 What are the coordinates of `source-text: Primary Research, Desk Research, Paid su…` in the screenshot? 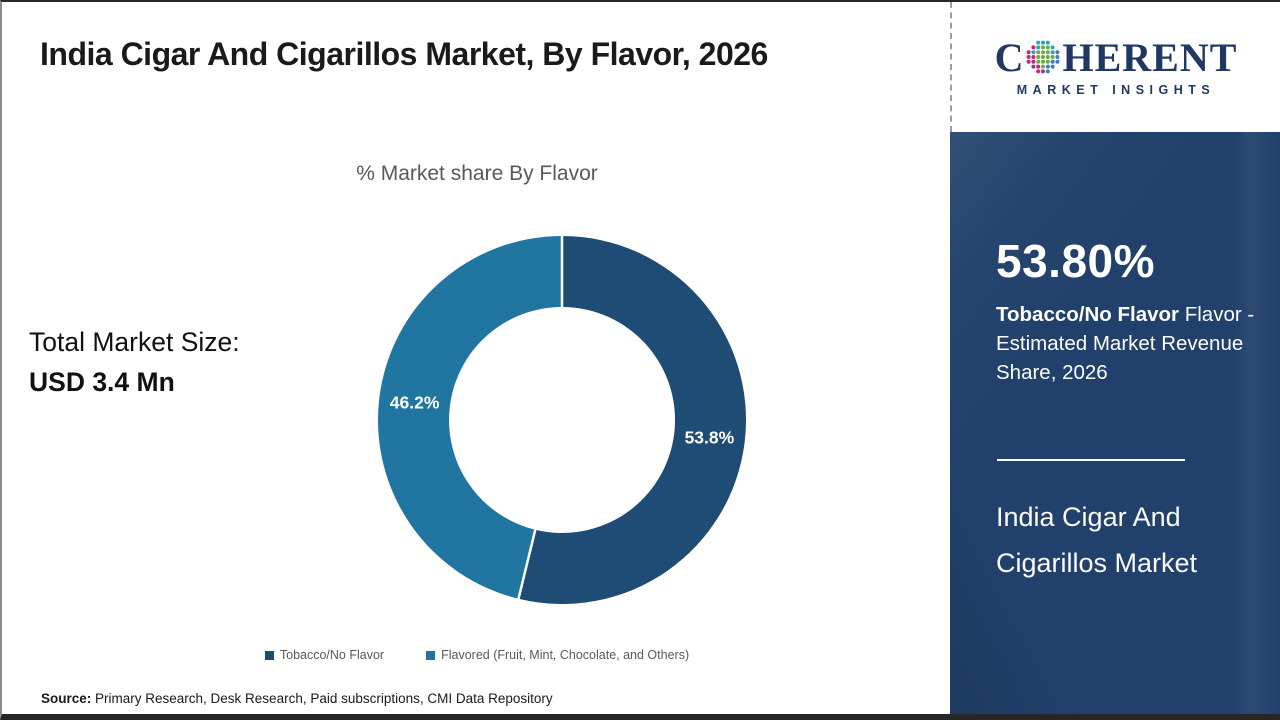 It's located at (322, 698).